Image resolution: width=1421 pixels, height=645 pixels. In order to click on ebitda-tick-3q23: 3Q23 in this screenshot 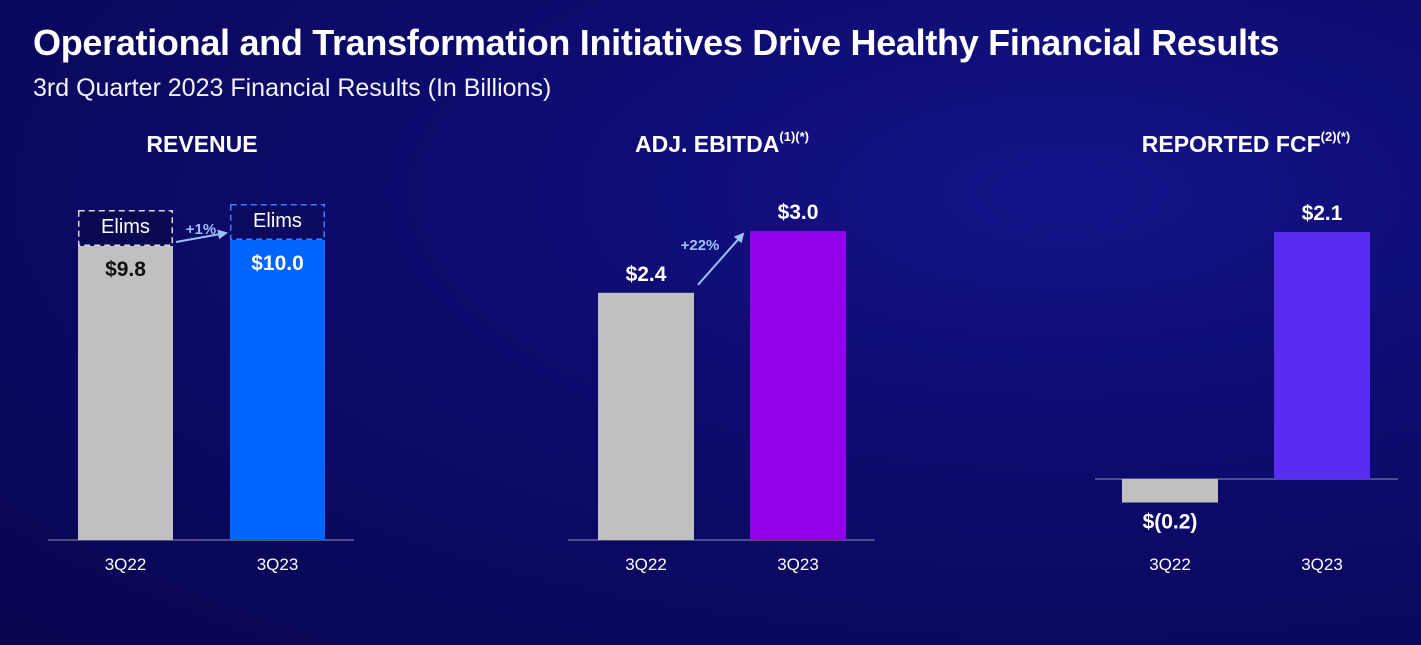, I will do `click(798, 564)`.